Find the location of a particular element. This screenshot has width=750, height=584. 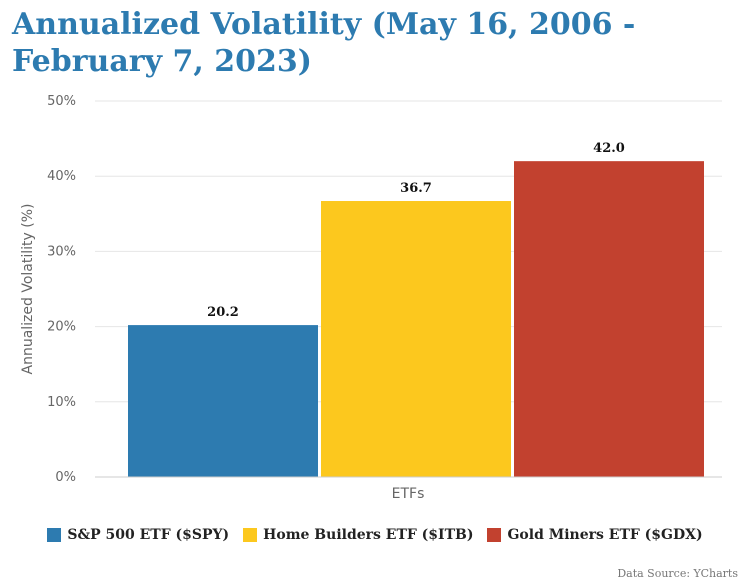

legend-item: Gold Miners ETF ($GDX) is located at coordinates (595, 535).